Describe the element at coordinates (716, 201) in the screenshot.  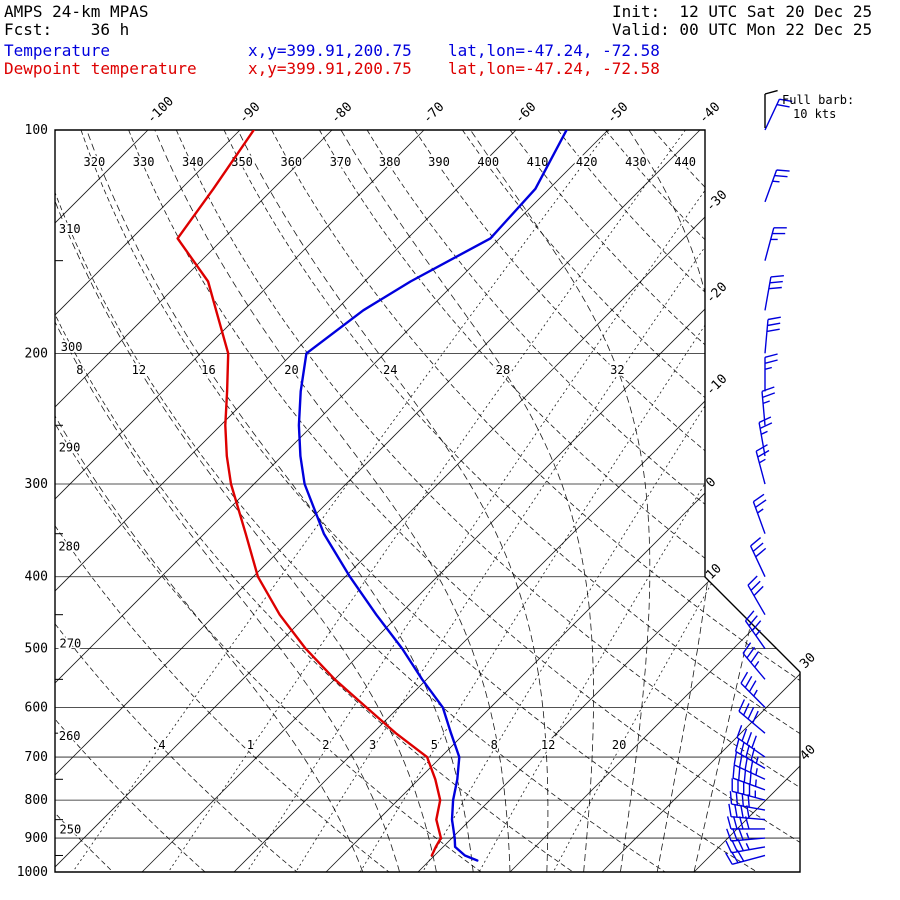
I see `svg-text: -30` at that location.